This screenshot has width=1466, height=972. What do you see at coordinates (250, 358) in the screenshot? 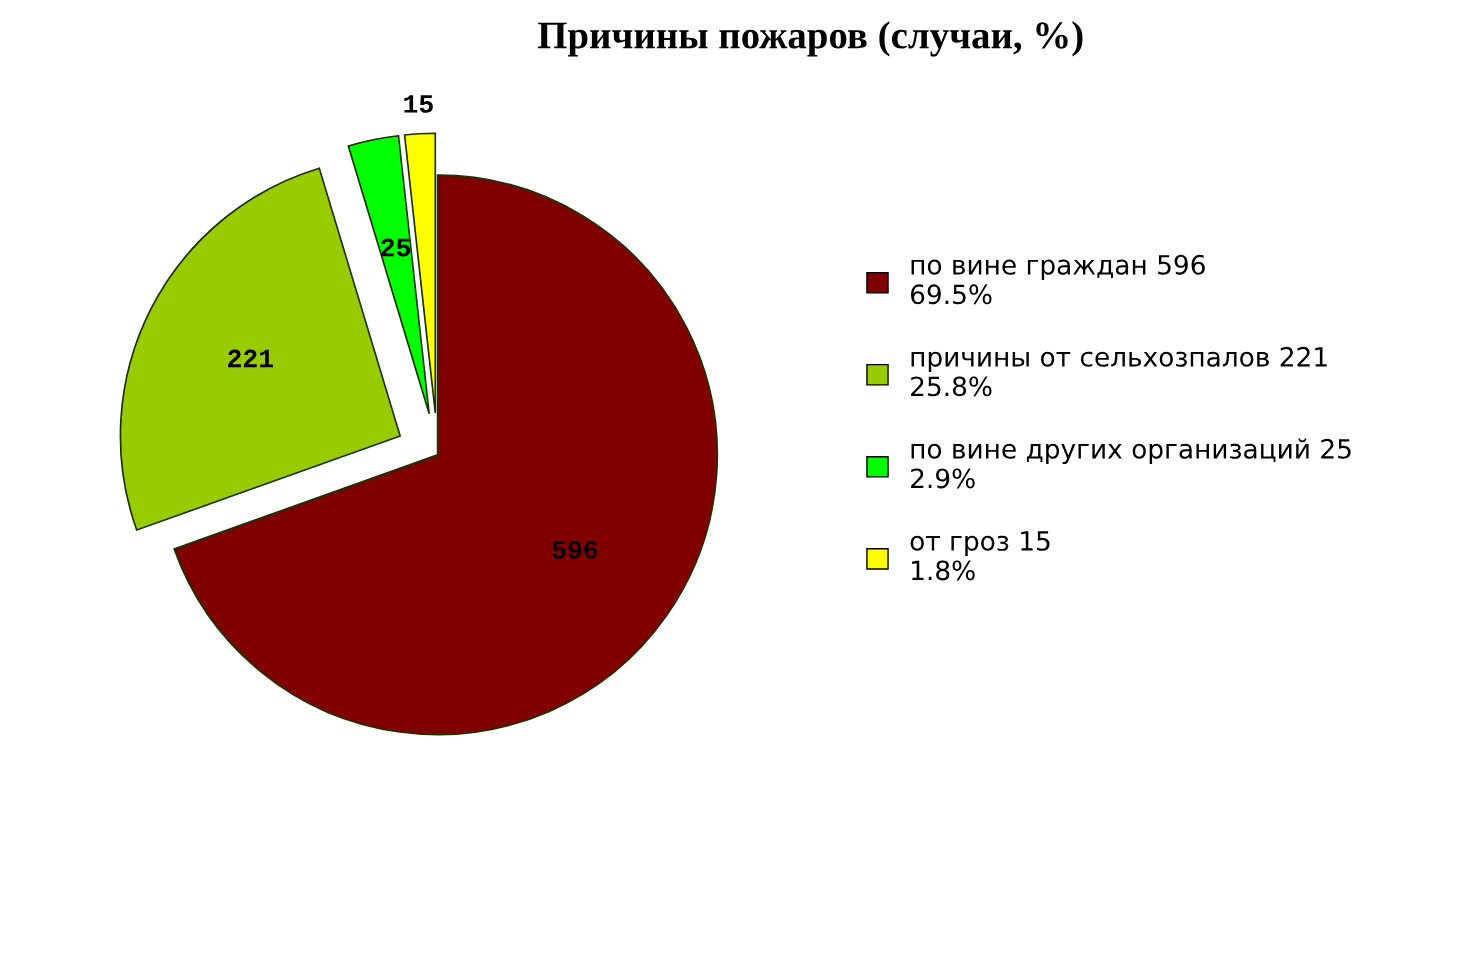
I see `data-label: 221` at bounding box center [250, 358].